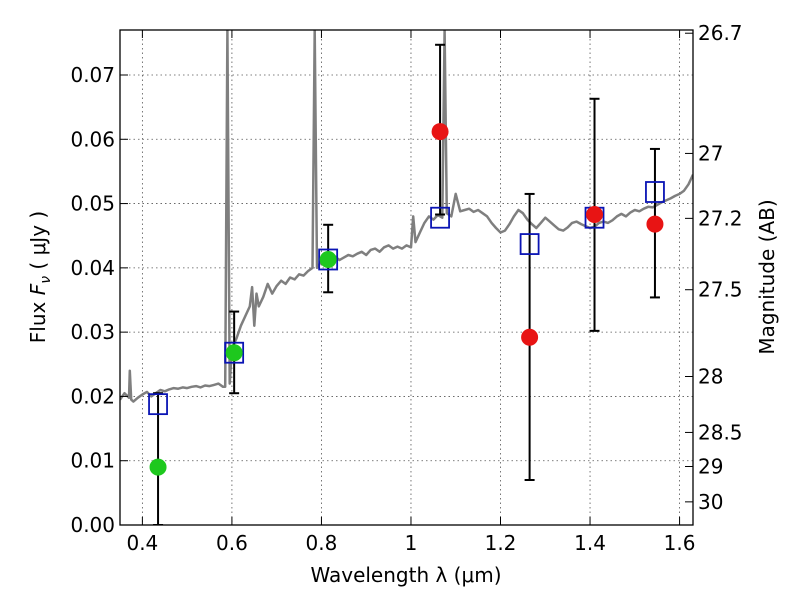  Describe the element at coordinates (767, 276) in the screenshot. I see `right-axis-label: Magnitude (AB)` at that location.